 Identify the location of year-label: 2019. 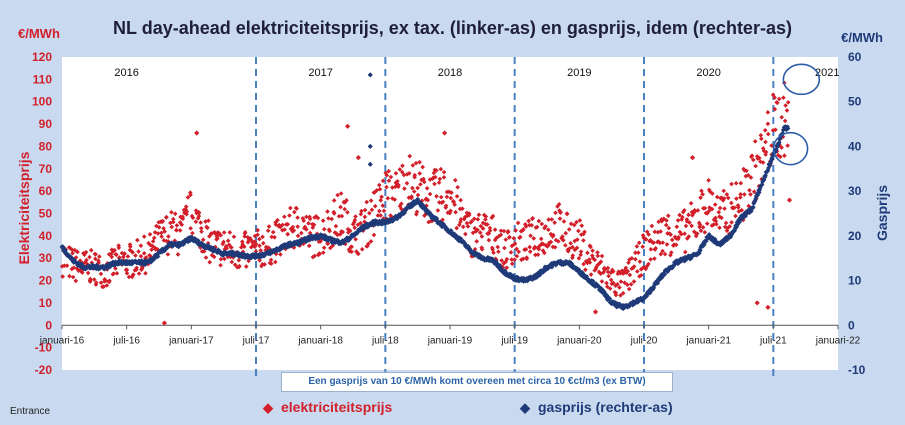
(579, 73).